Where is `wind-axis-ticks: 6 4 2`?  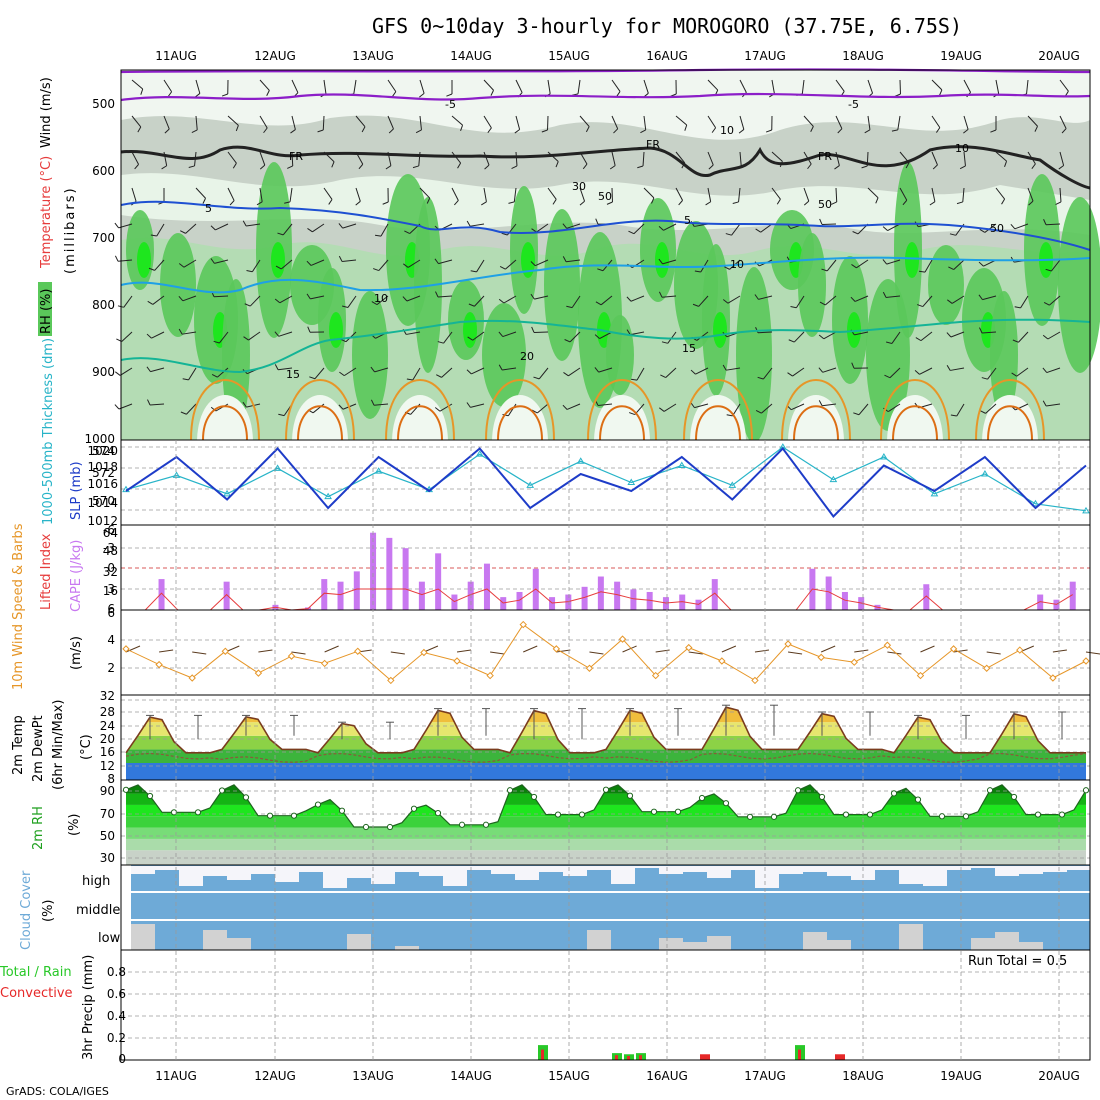 wind-axis-ticks: 6 4 2 is located at coordinates (111, 640).